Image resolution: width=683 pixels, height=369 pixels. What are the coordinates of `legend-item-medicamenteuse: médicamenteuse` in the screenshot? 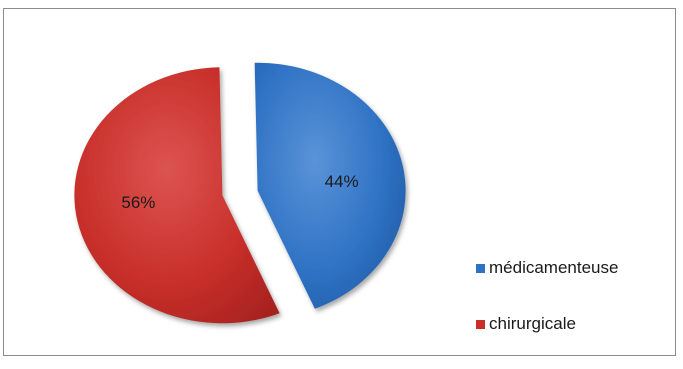 It's located at (571, 268).